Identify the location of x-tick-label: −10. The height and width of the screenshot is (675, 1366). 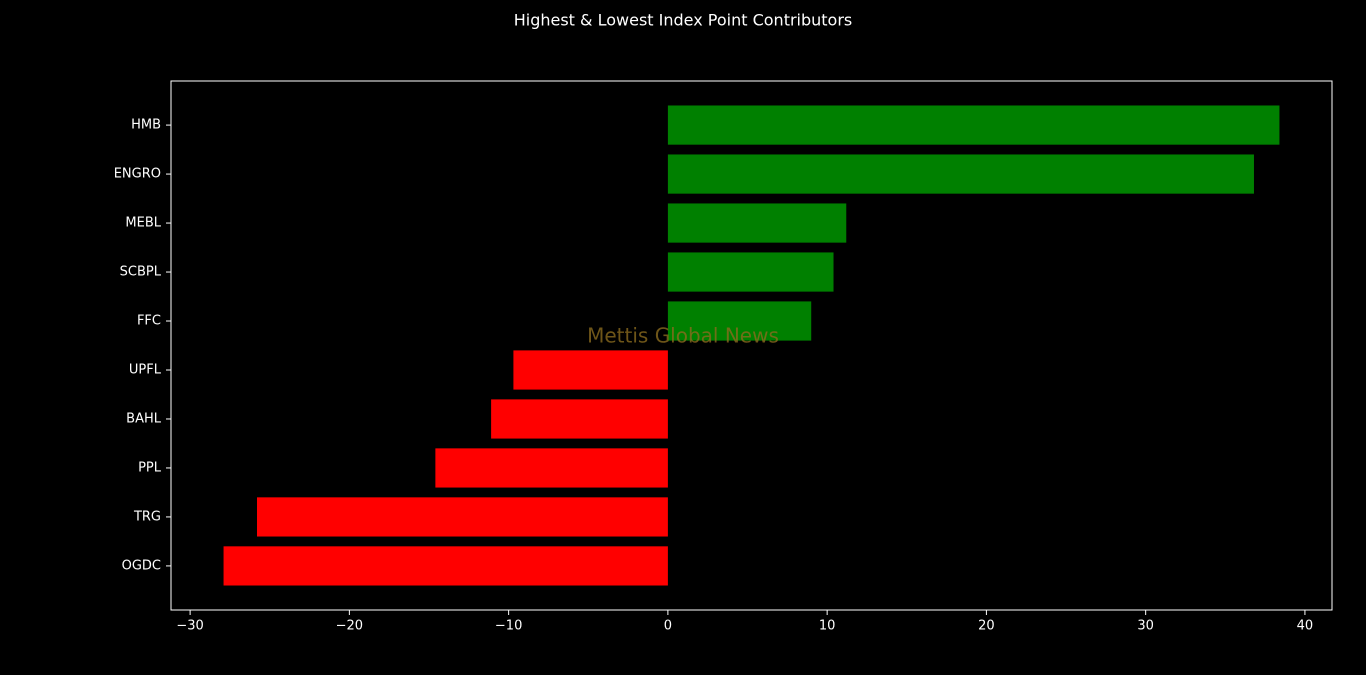
(508, 626).